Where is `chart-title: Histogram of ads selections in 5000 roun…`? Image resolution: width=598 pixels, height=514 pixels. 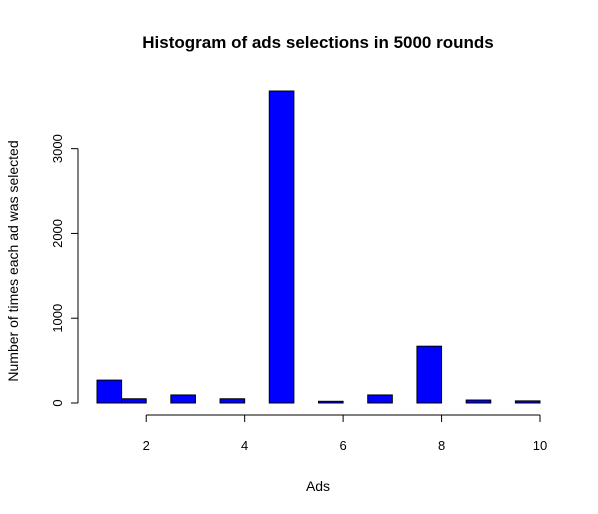 chart-title: Histogram of ads selections in 5000 roun… is located at coordinates (317, 42).